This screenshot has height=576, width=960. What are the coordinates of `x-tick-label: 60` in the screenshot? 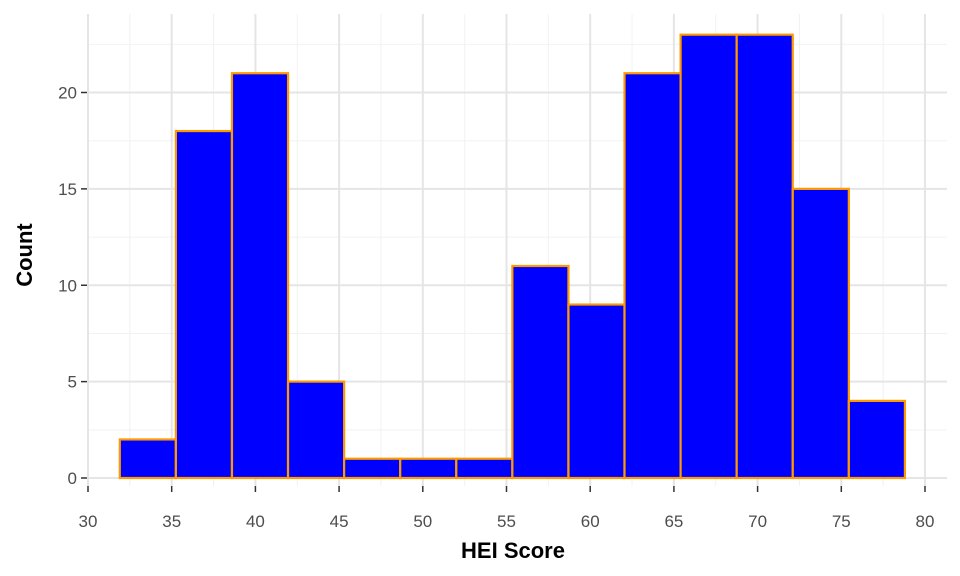 It's located at (590, 521).